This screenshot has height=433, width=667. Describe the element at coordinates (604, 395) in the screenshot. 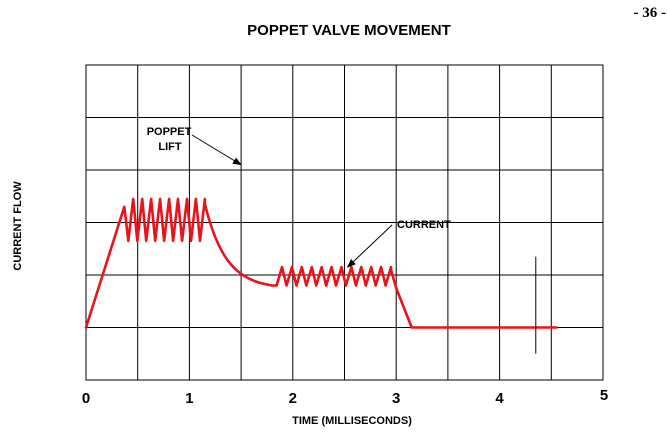

I see `x-tick-label: 5` at that location.